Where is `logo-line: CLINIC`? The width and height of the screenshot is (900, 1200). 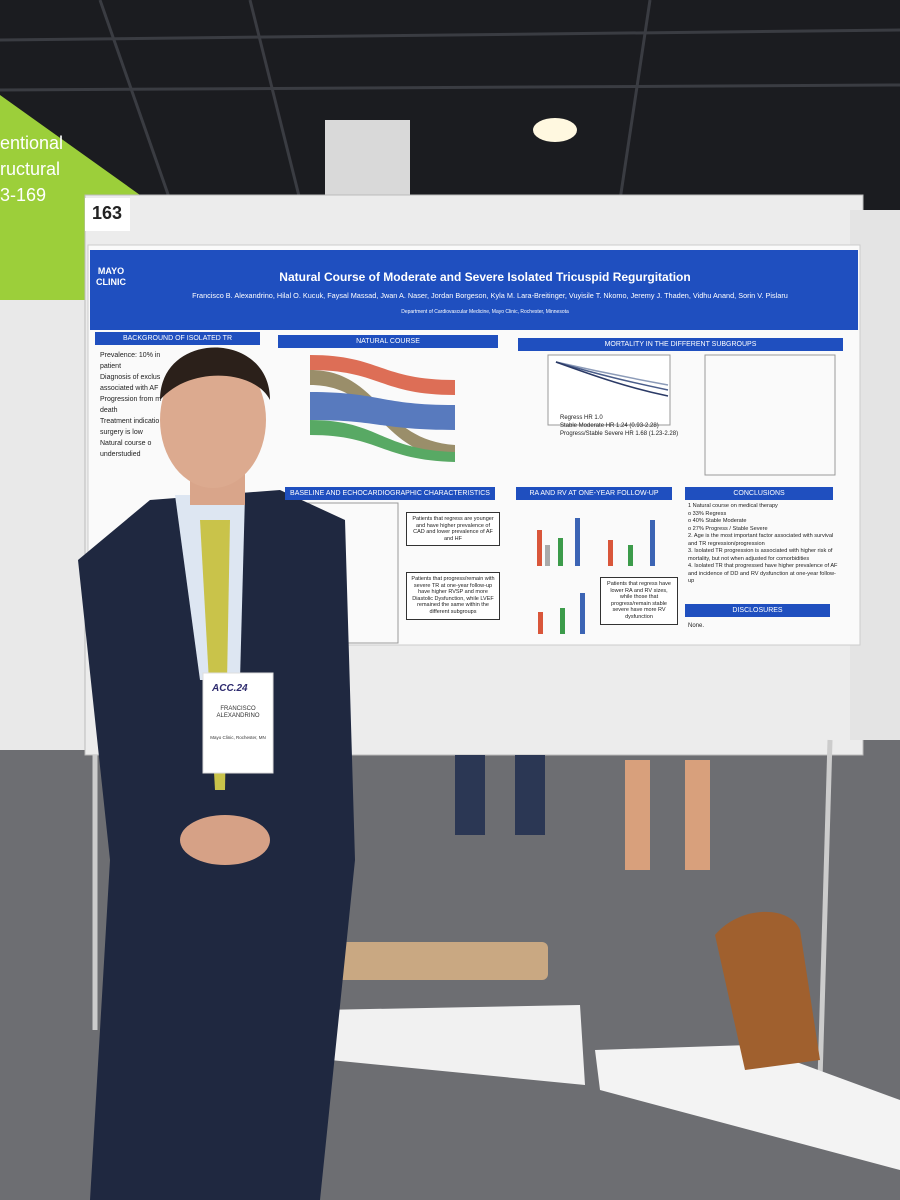 logo-line: CLINIC is located at coordinates (111, 282).